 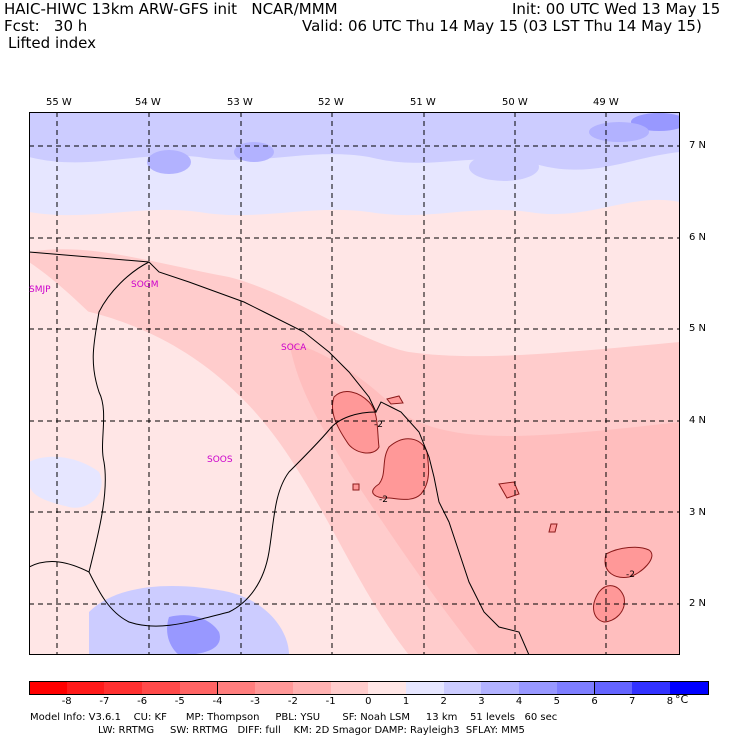 What do you see at coordinates (145, 285) in the screenshot?
I see `station-label: SOGM` at bounding box center [145, 285].